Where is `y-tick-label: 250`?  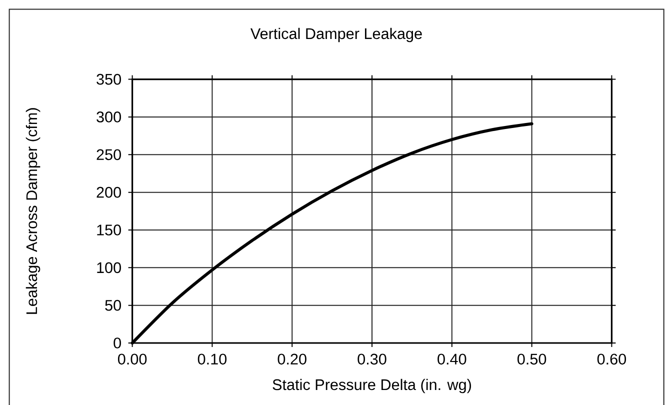 y-tick-label: 250 is located at coordinates (108, 154).